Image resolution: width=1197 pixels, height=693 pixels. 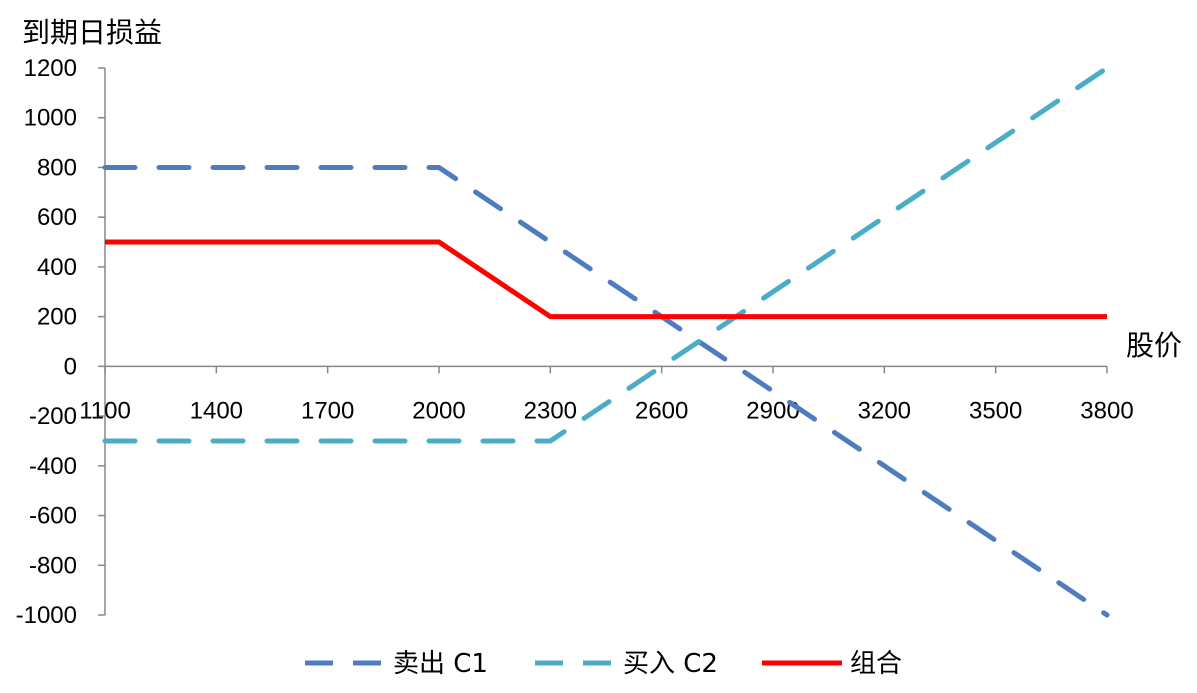 What do you see at coordinates (50, 68) in the screenshot?
I see `y-tick-label: 1200` at bounding box center [50, 68].